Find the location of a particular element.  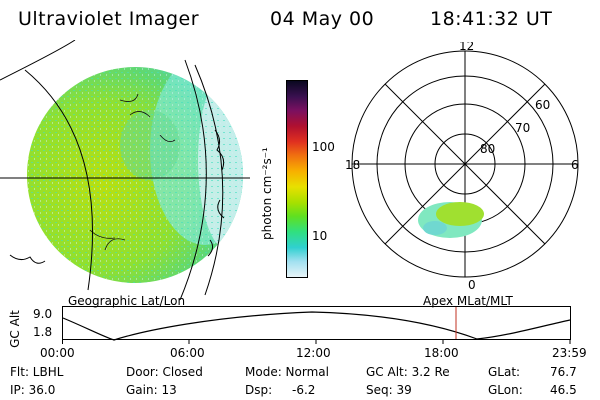

colorbar-unit-label: photon cm⁻²s⁻¹ is located at coordinates (267, 193).